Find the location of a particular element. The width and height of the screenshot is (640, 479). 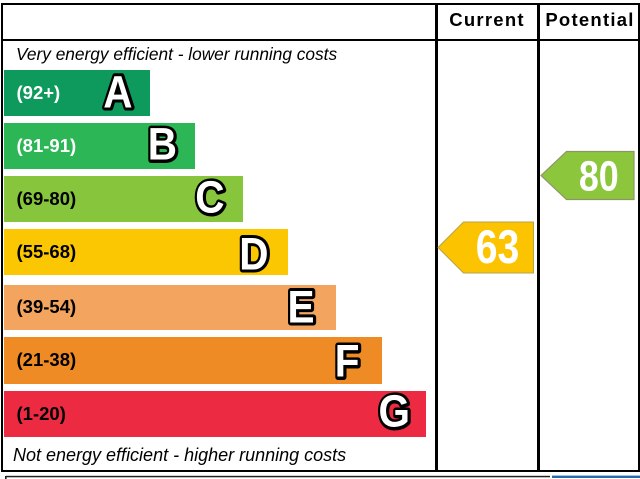

svg-text: B is located at coordinates (162, 145).